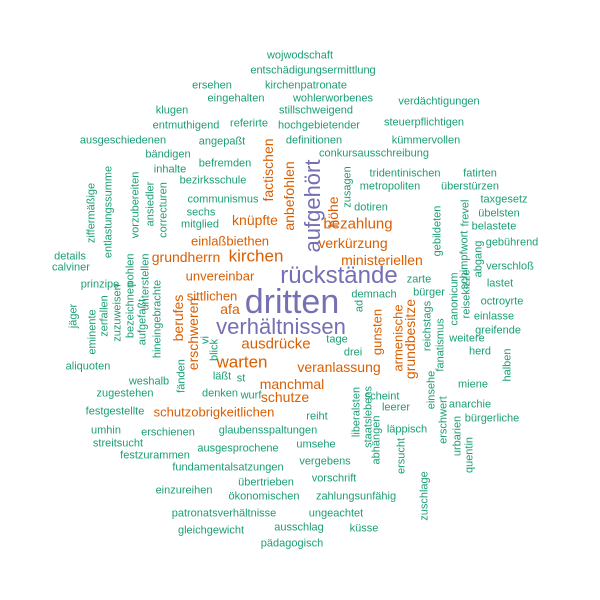 This screenshot has height=600, width=600. What do you see at coordinates (118, 443) in the screenshot?
I see `word-streitsucht: streitsucht` at bounding box center [118, 443].